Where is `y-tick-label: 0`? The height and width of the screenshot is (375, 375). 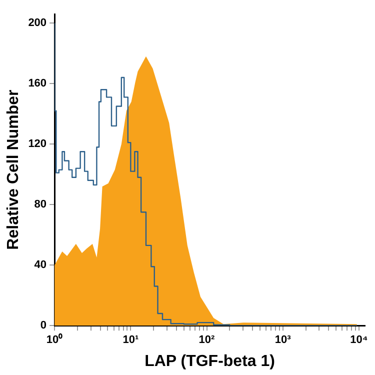 y-tick-label: 0 is located at coordinates (43, 326).